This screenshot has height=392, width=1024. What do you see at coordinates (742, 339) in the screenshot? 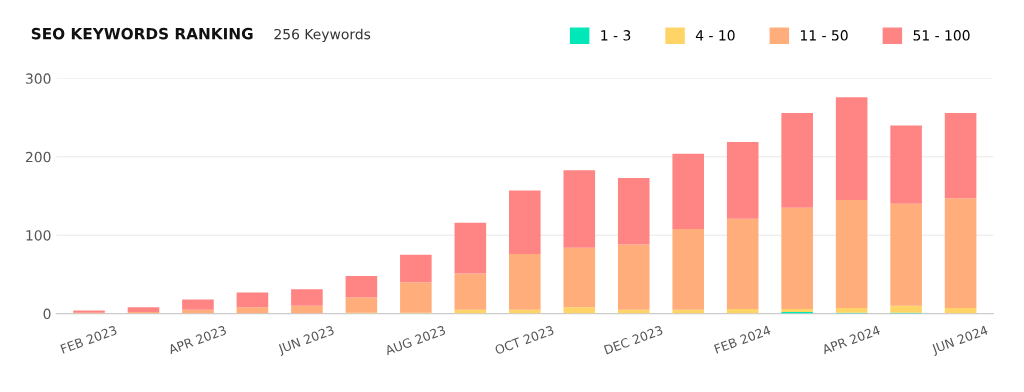
I see `x-tick-label: FEB 2024` at bounding box center [742, 339].